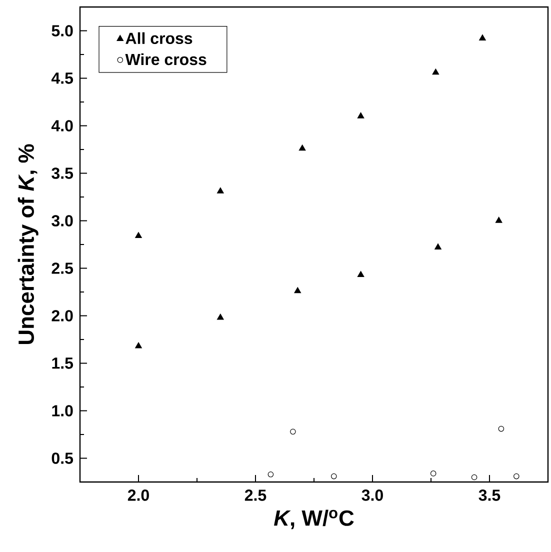  What do you see at coordinates (62, 126) in the screenshot?
I see `y-tick-label: 4.0` at bounding box center [62, 126].